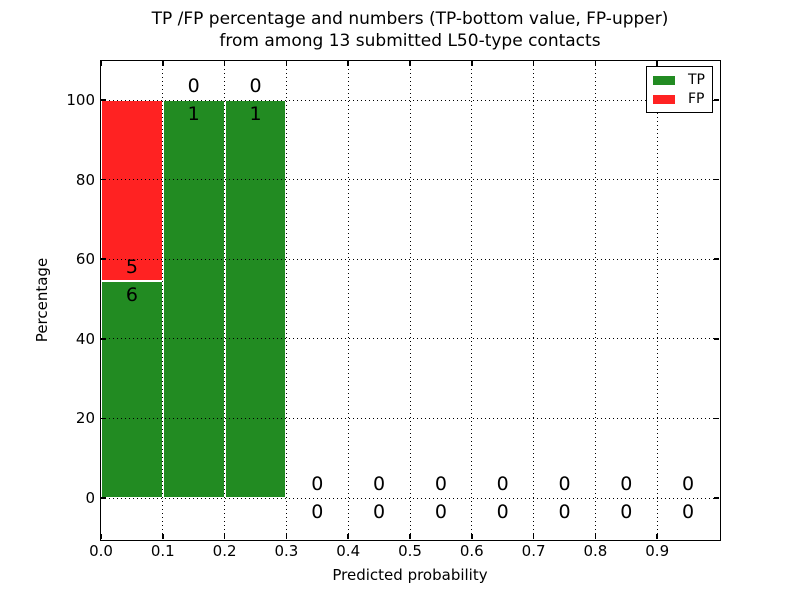  Describe the element at coordinates (472, 536) in the screenshot. I see `x-tick-bottom-0.6` at that location.